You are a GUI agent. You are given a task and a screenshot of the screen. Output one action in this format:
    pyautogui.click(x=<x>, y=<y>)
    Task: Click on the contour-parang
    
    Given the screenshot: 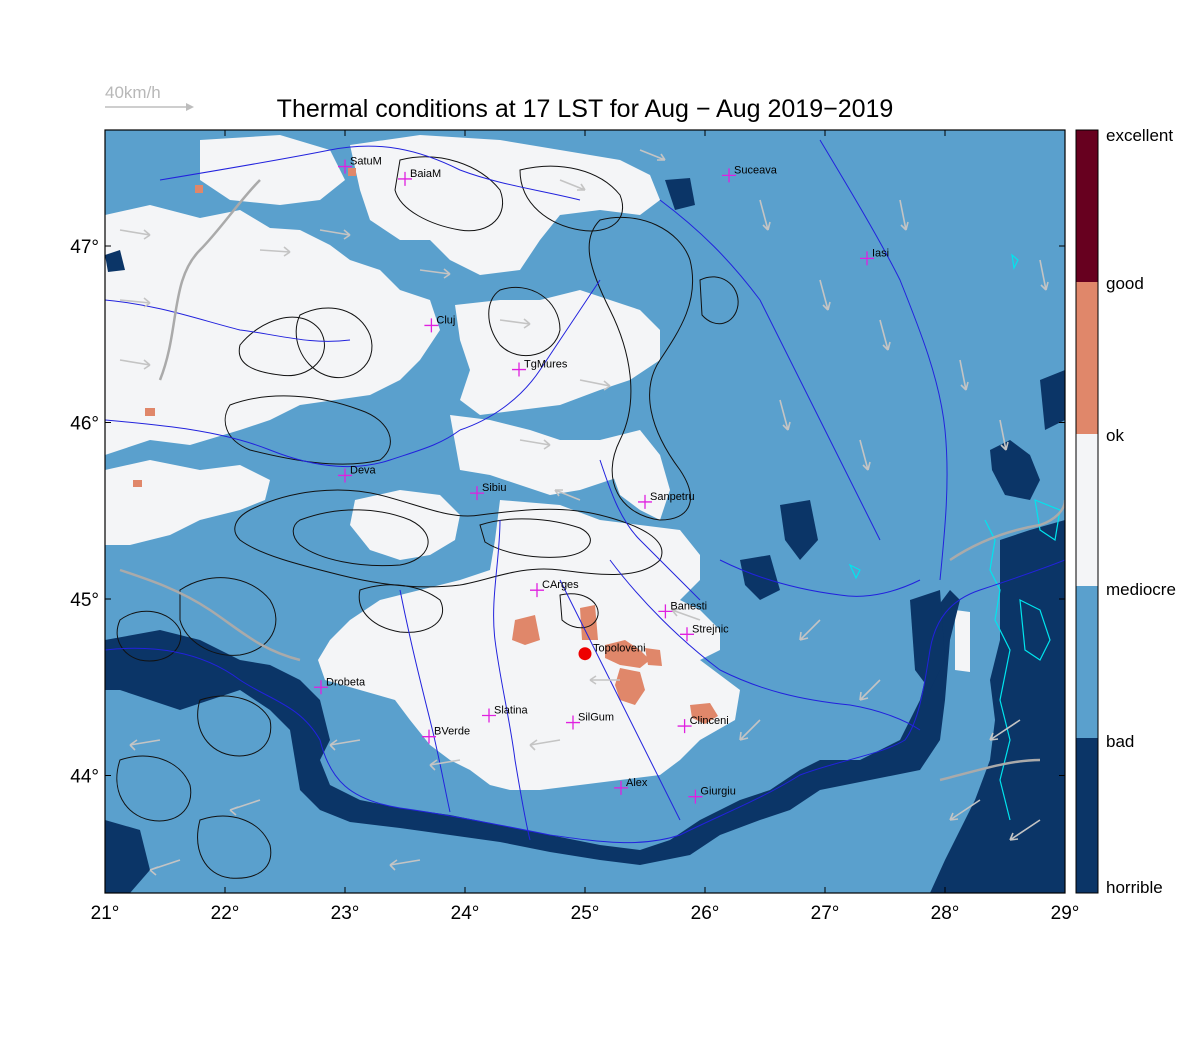 What is the action you would take?
    pyautogui.click(x=400, y=608)
    